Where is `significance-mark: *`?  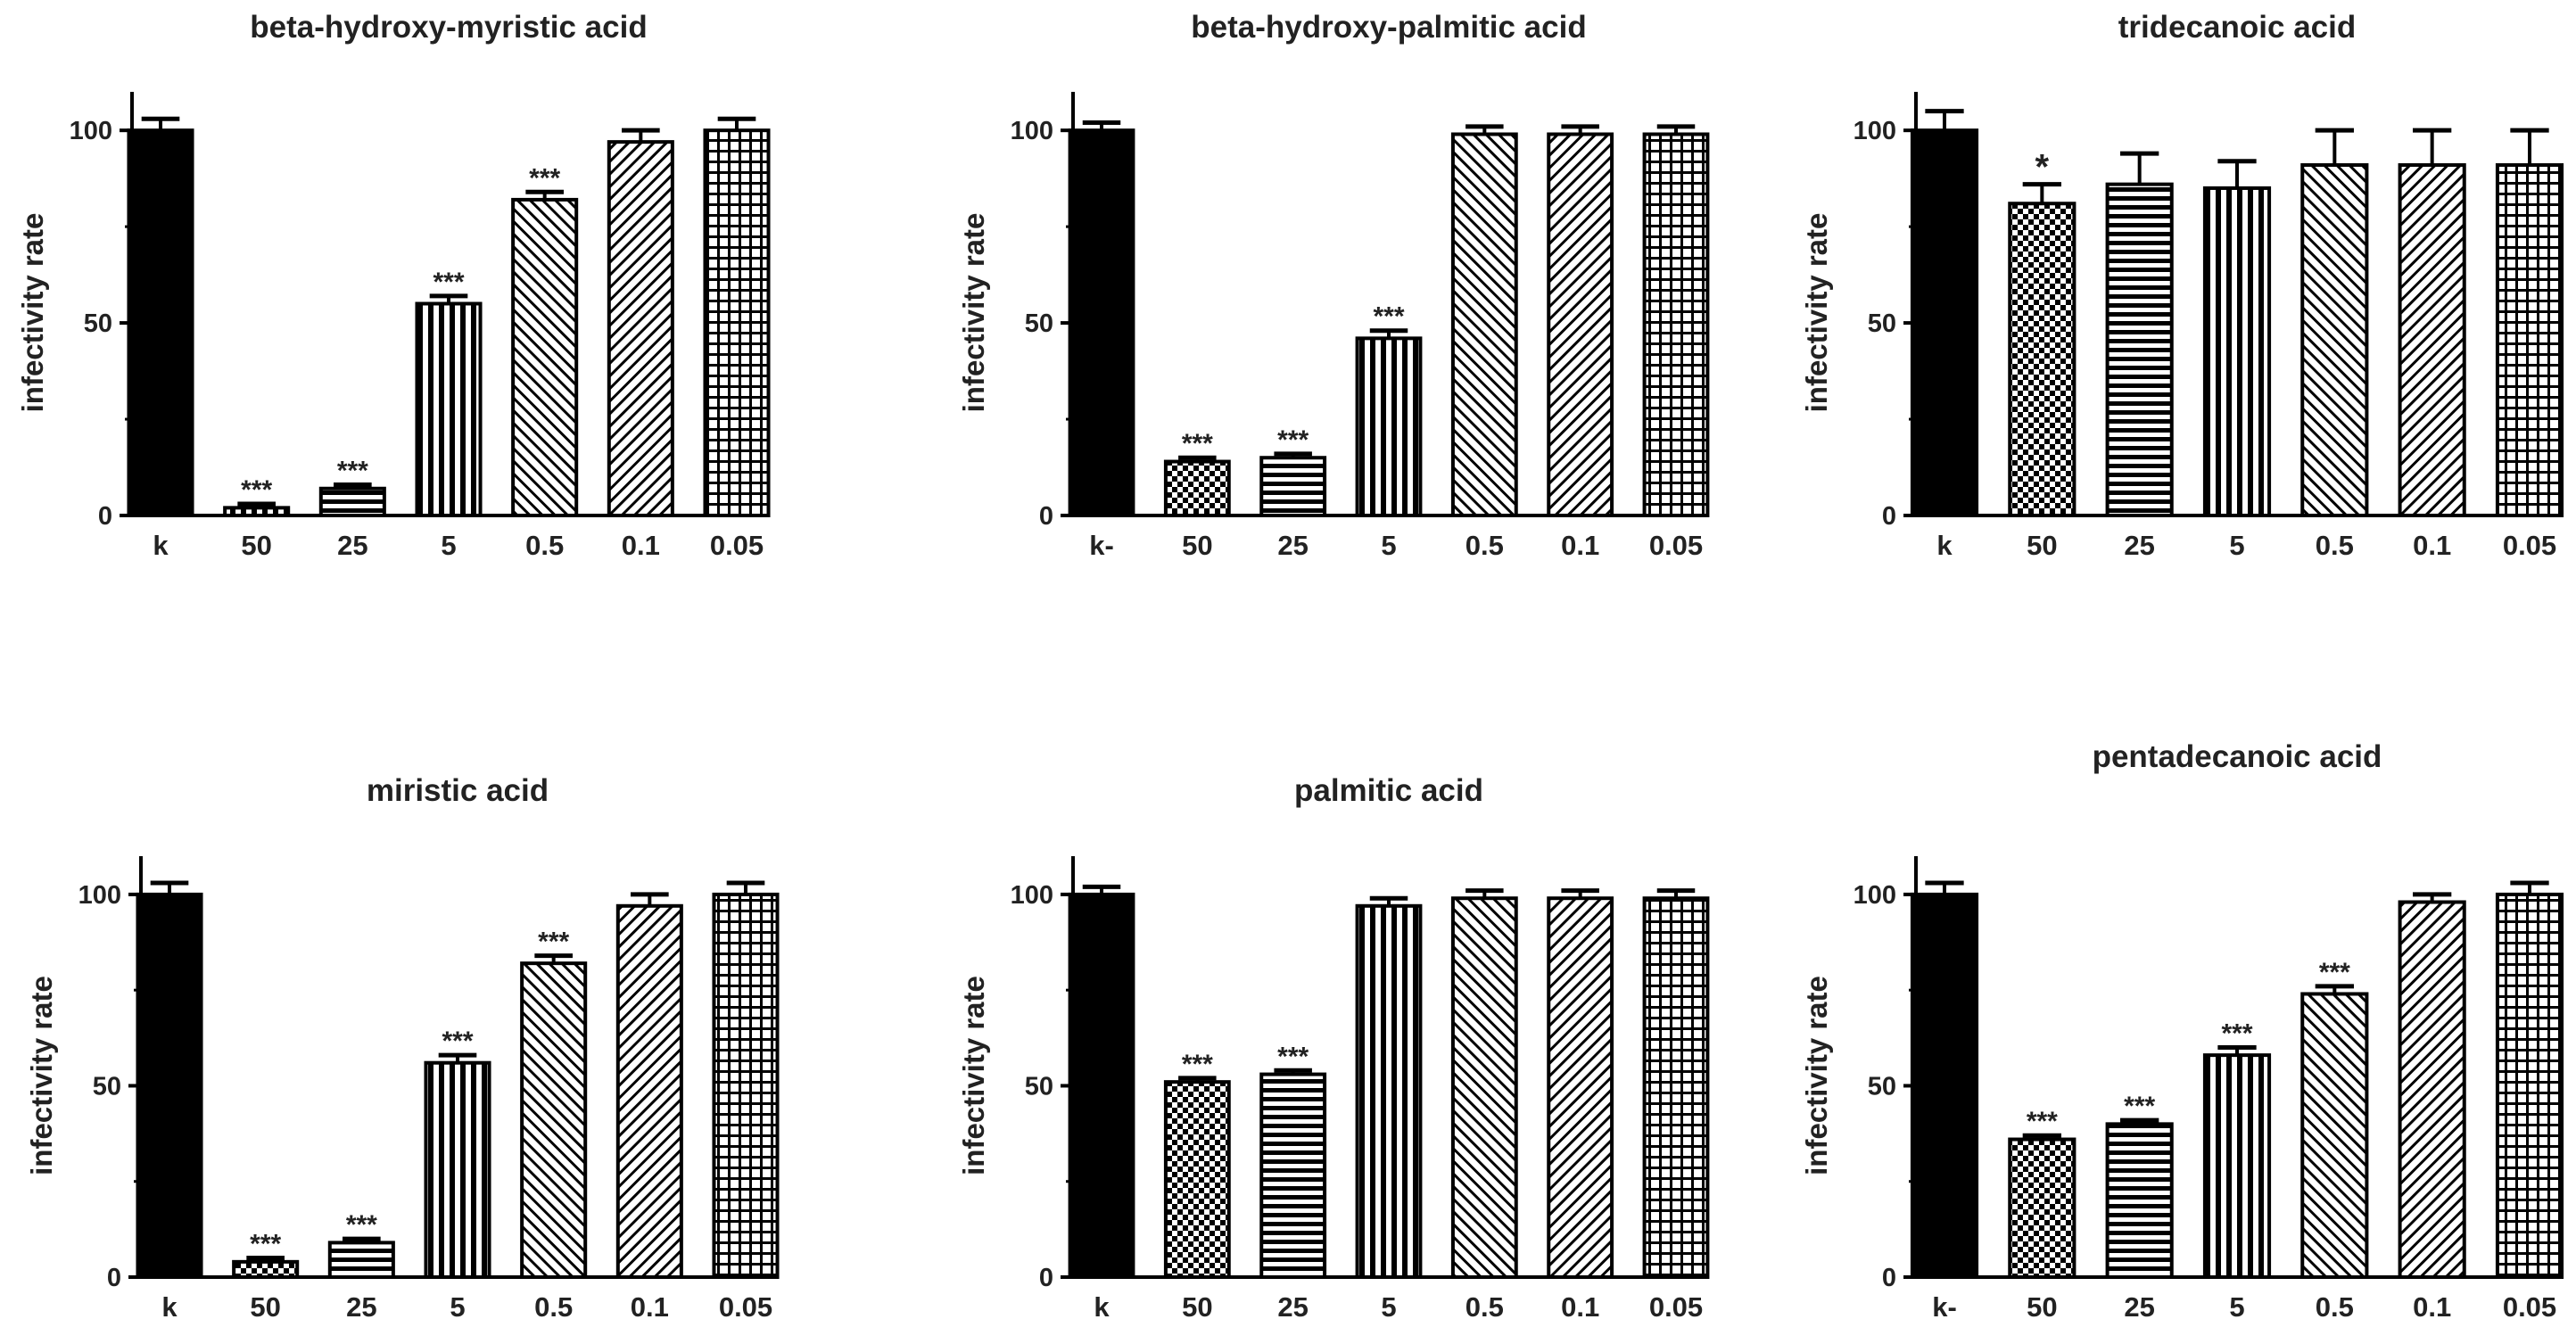
significance-mark: * is located at coordinates (2042, 167).